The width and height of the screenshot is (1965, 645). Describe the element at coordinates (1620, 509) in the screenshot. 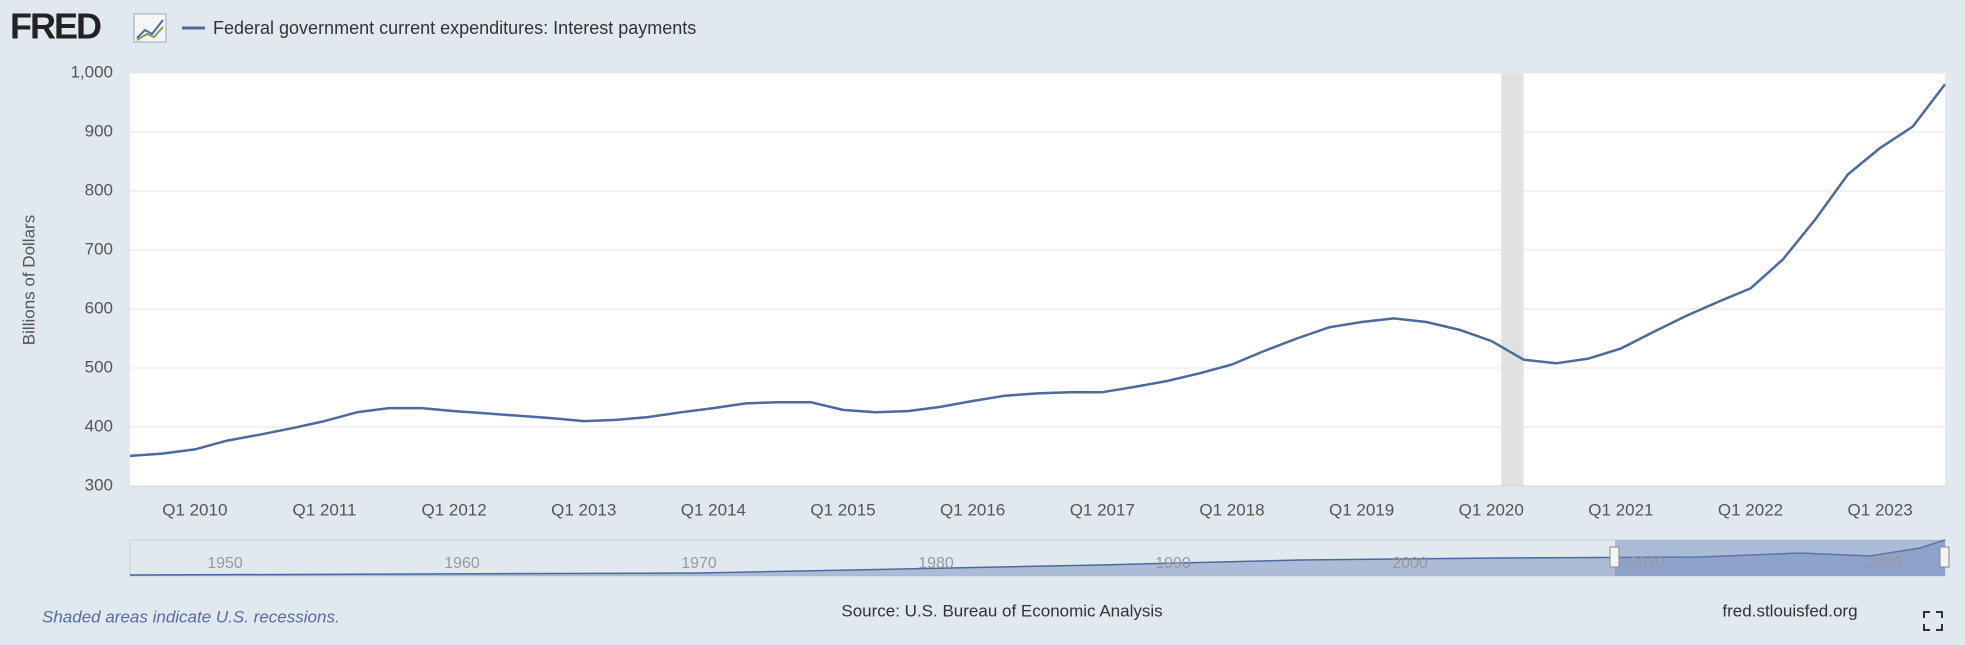

I see `x-tick-label: Q1 2021` at that location.